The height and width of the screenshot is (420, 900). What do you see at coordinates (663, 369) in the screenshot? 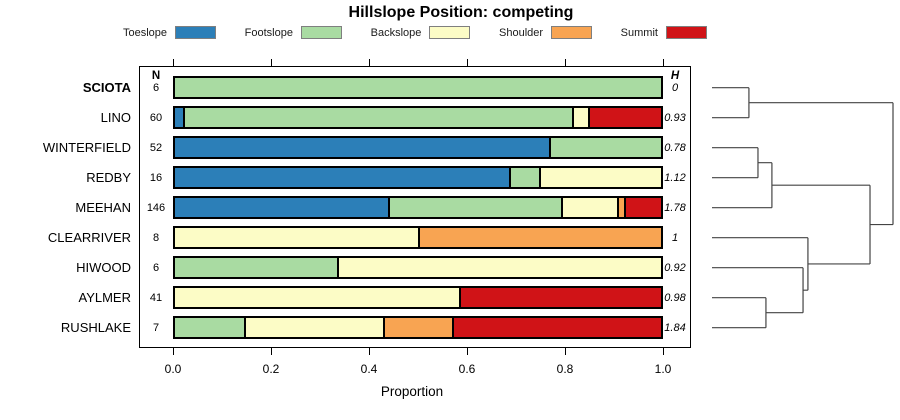
I see `x-axis-tick-label: 1.0` at bounding box center [663, 369].